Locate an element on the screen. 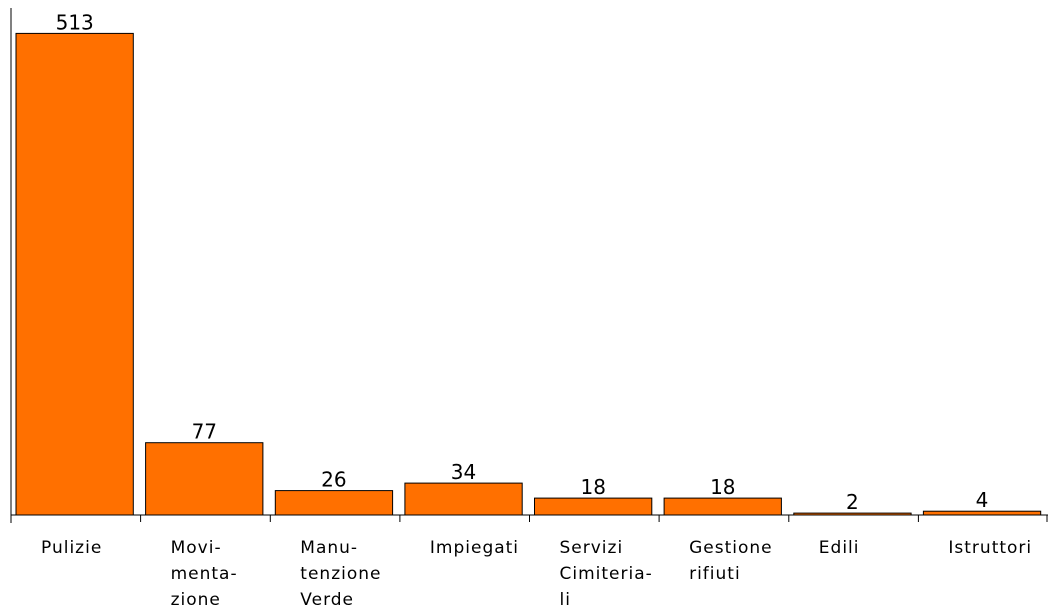 This screenshot has height=605, width=1048. category-label: Edili is located at coordinates (839, 548).